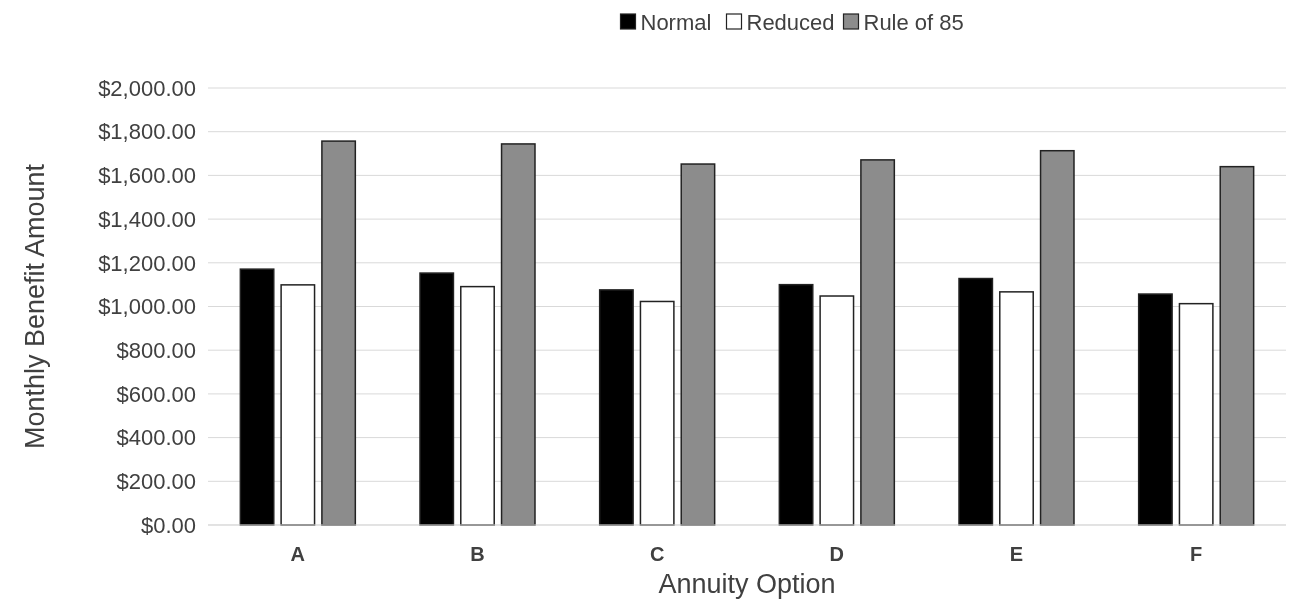 This screenshot has height=609, width=1304. I want to click on y-tick-label: $0.00, so click(168, 525).